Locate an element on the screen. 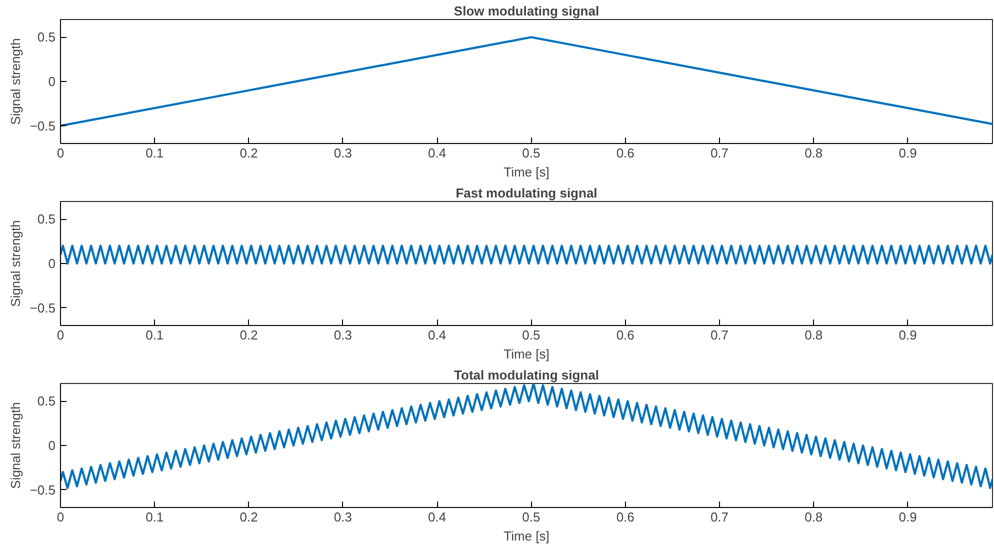 The height and width of the screenshot is (551, 994). chart-title: Slow modulating signal is located at coordinates (527, 11).